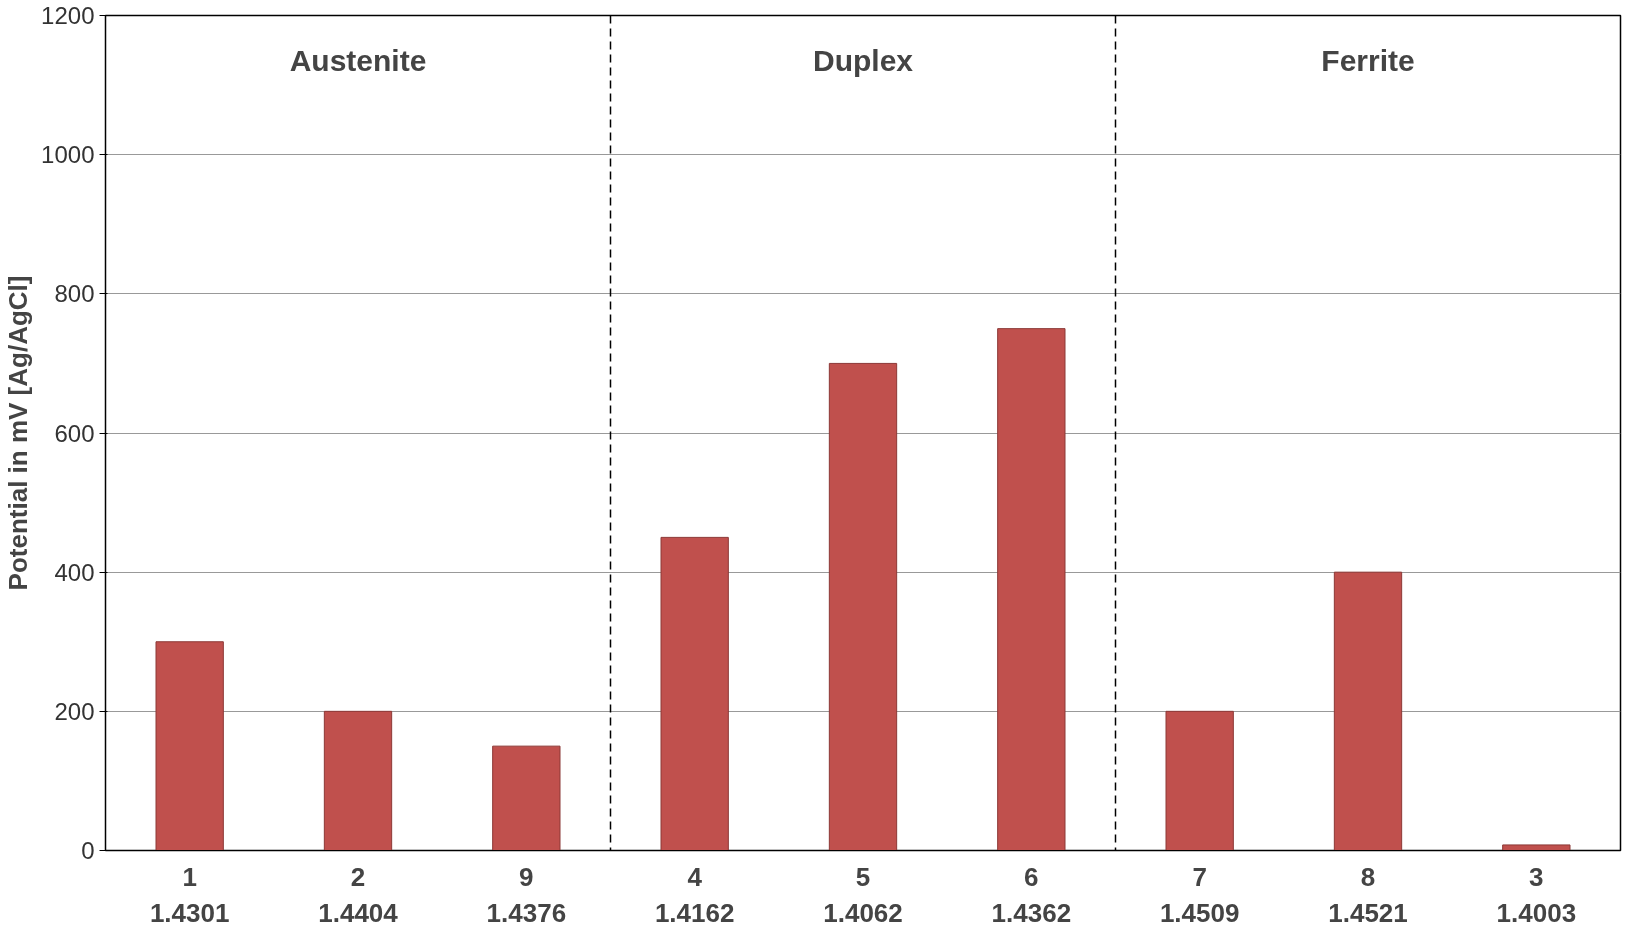  What do you see at coordinates (526, 894) in the screenshot?
I see `x-tick-label: 9 1.4376` at bounding box center [526, 894].